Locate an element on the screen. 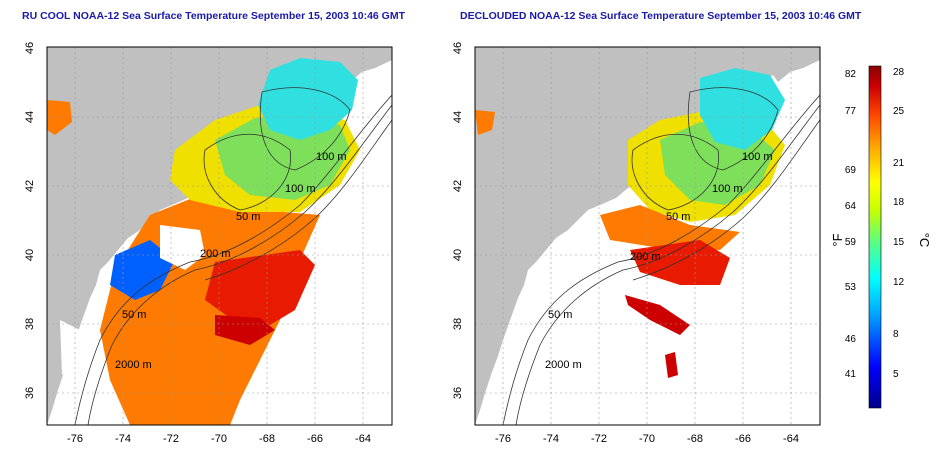 The width and height of the screenshot is (950, 475). fahrenheit-tick: 46 is located at coordinates (851, 339).